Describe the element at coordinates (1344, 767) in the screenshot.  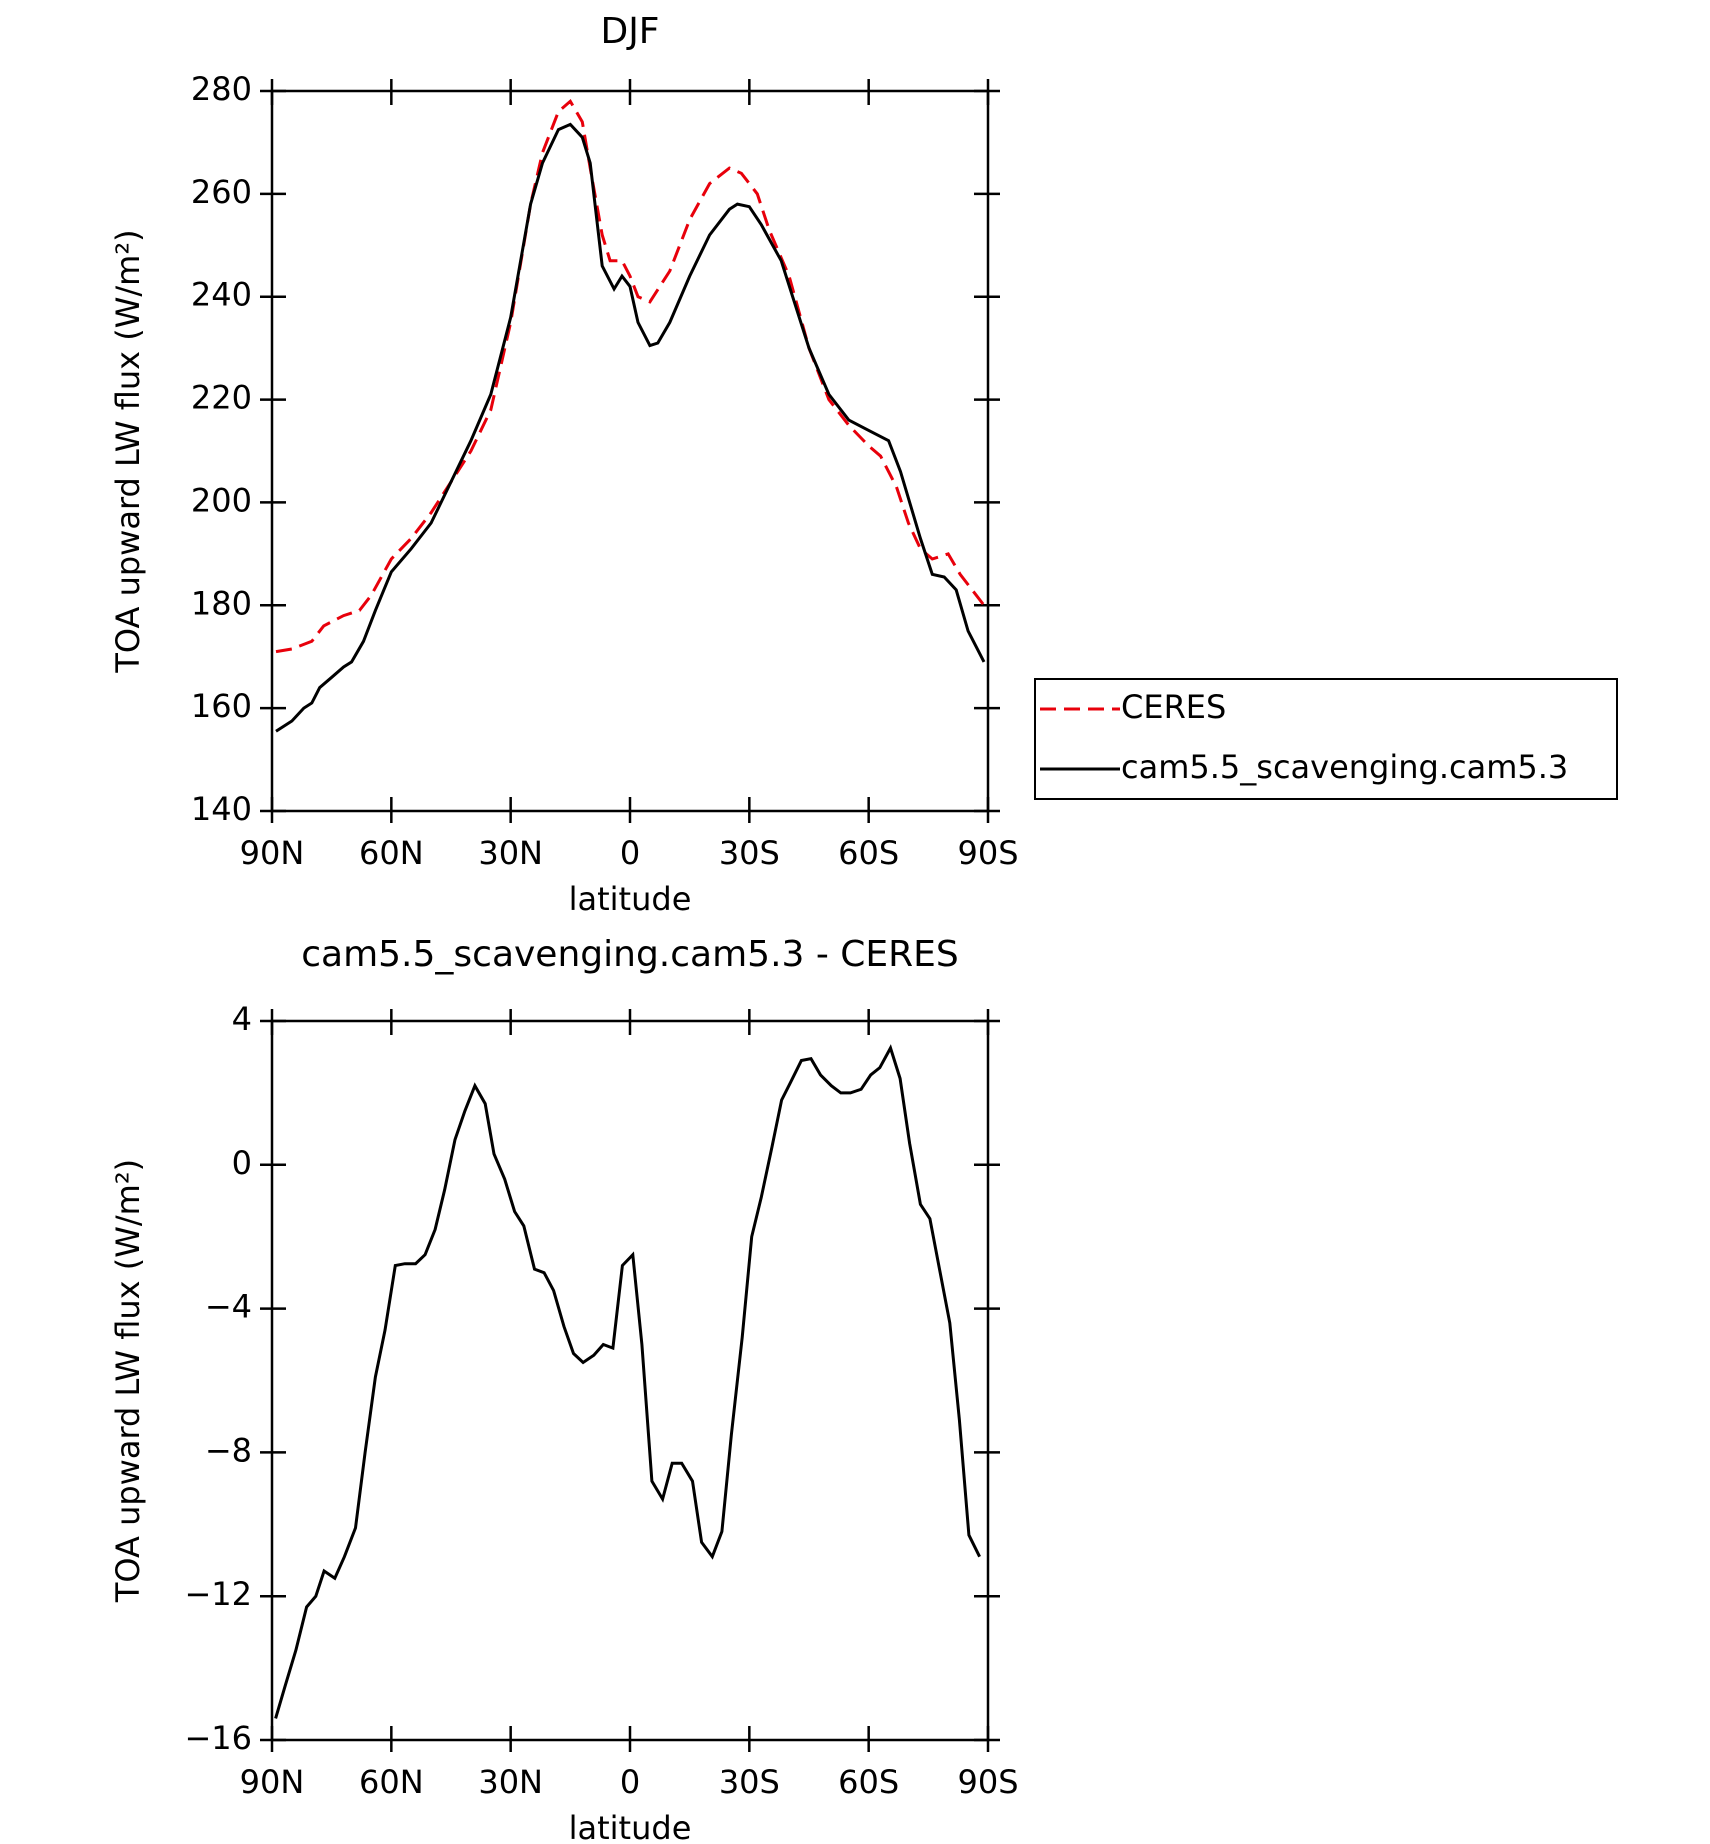
I see `legend-label: cam5.5_scavenging.cam5.3` at that location.